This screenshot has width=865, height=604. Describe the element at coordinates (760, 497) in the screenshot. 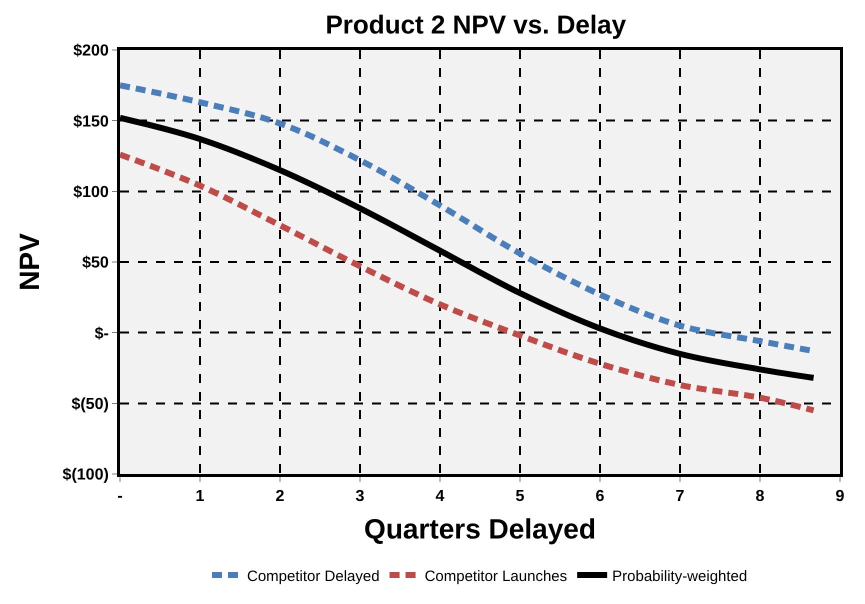

I see `x-tick-label: 8` at that location.